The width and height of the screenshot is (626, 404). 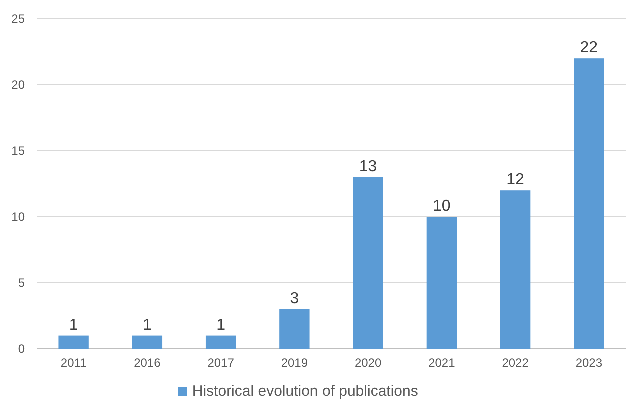 What do you see at coordinates (294, 363) in the screenshot?
I see `x-tick-label: 2019` at bounding box center [294, 363].